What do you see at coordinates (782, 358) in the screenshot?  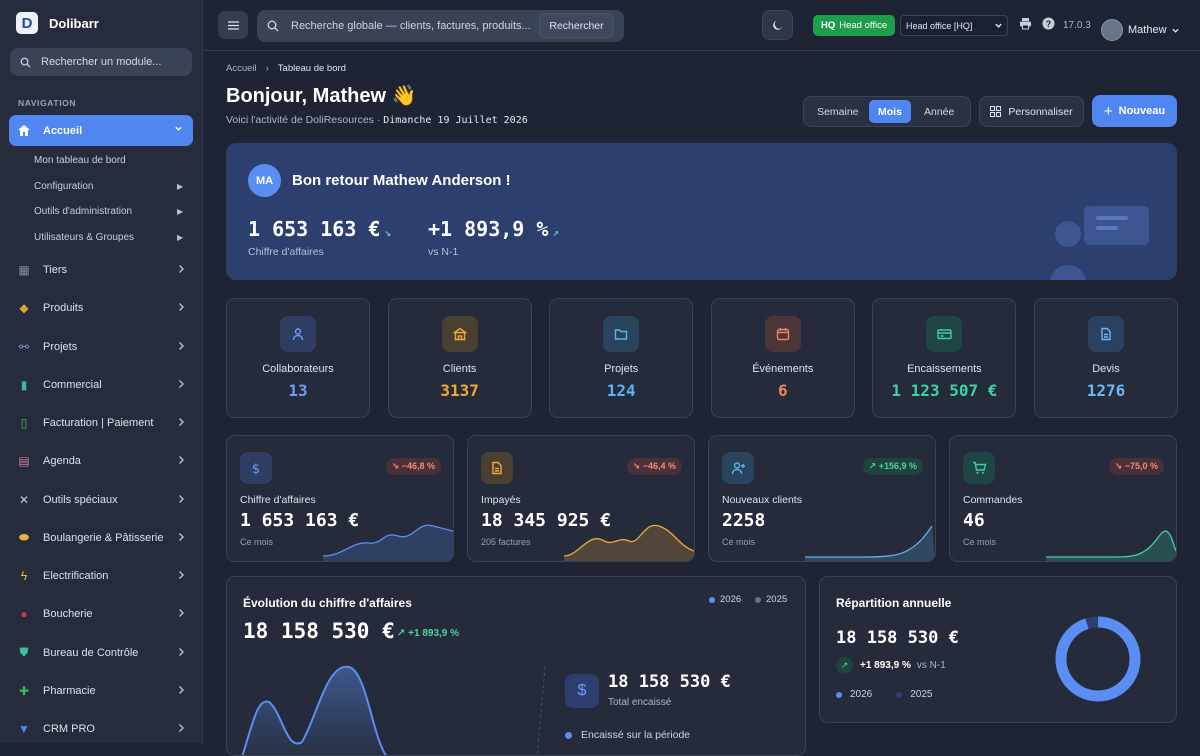 I see `stat-card: Événements 6` at bounding box center [782, 358].